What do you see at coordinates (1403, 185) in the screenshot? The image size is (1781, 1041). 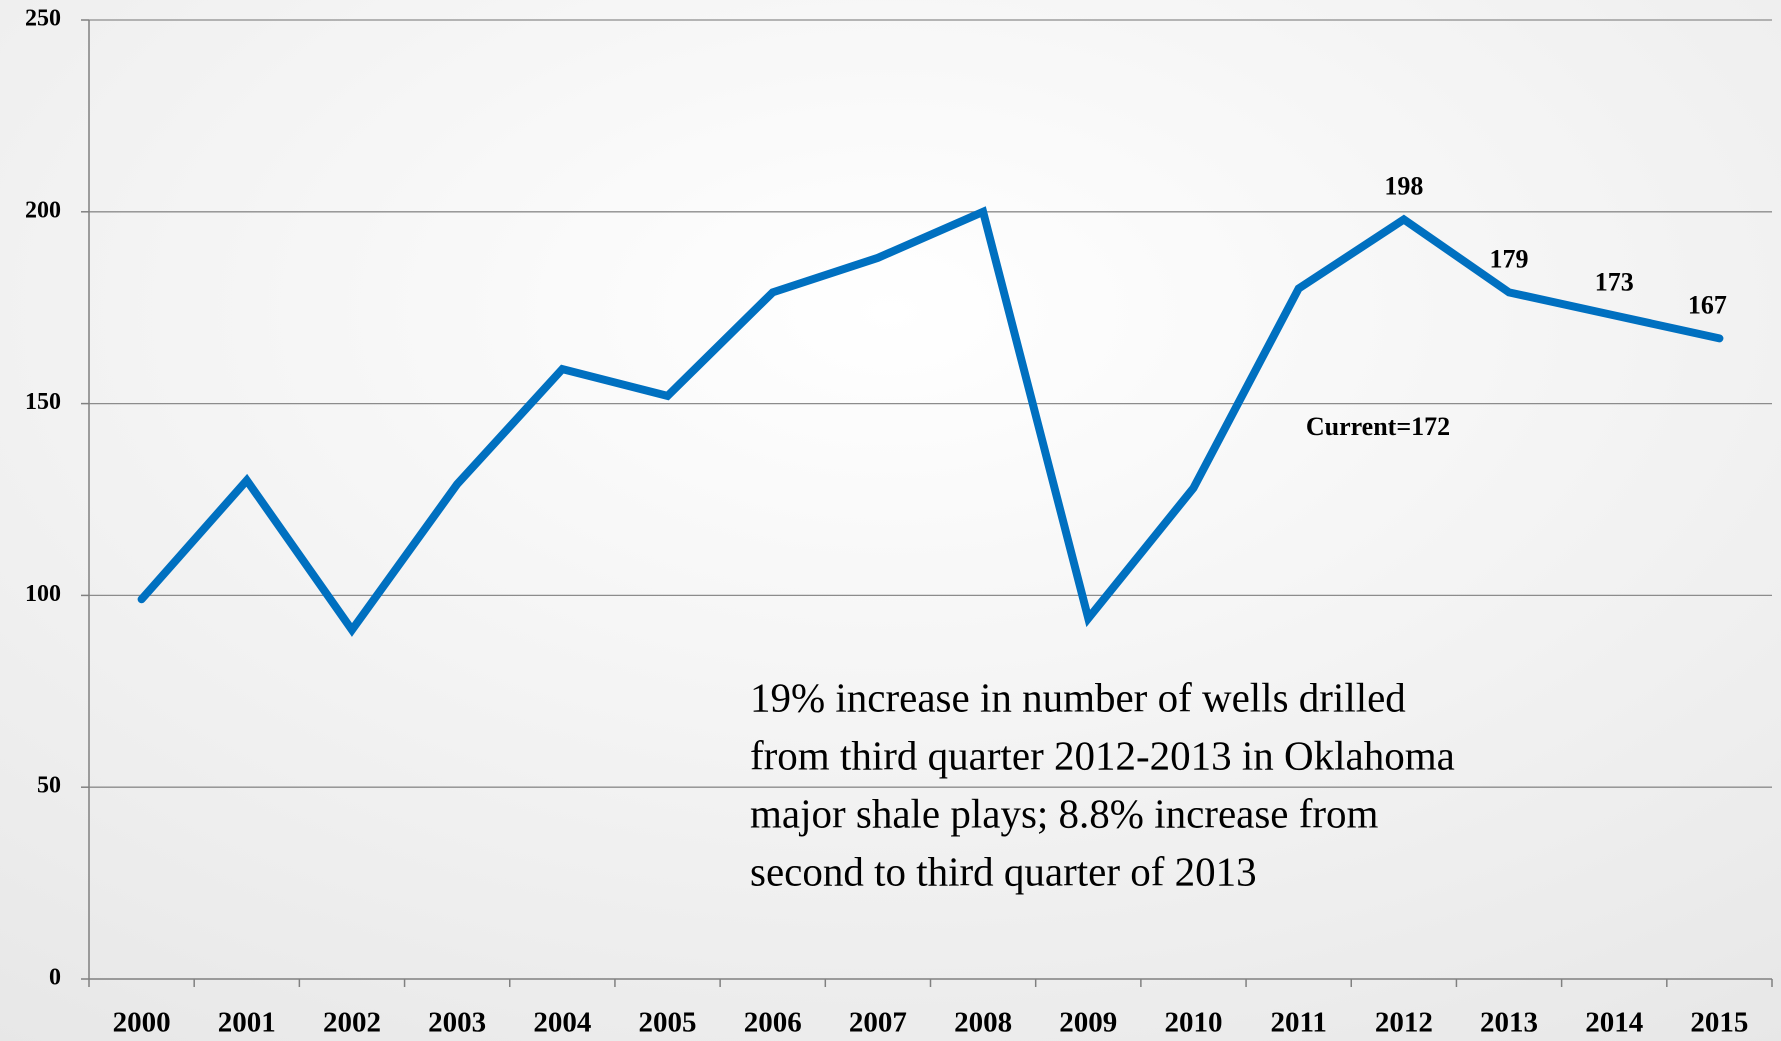 I see `data-label: 198` at bounding box center [1403, 185].